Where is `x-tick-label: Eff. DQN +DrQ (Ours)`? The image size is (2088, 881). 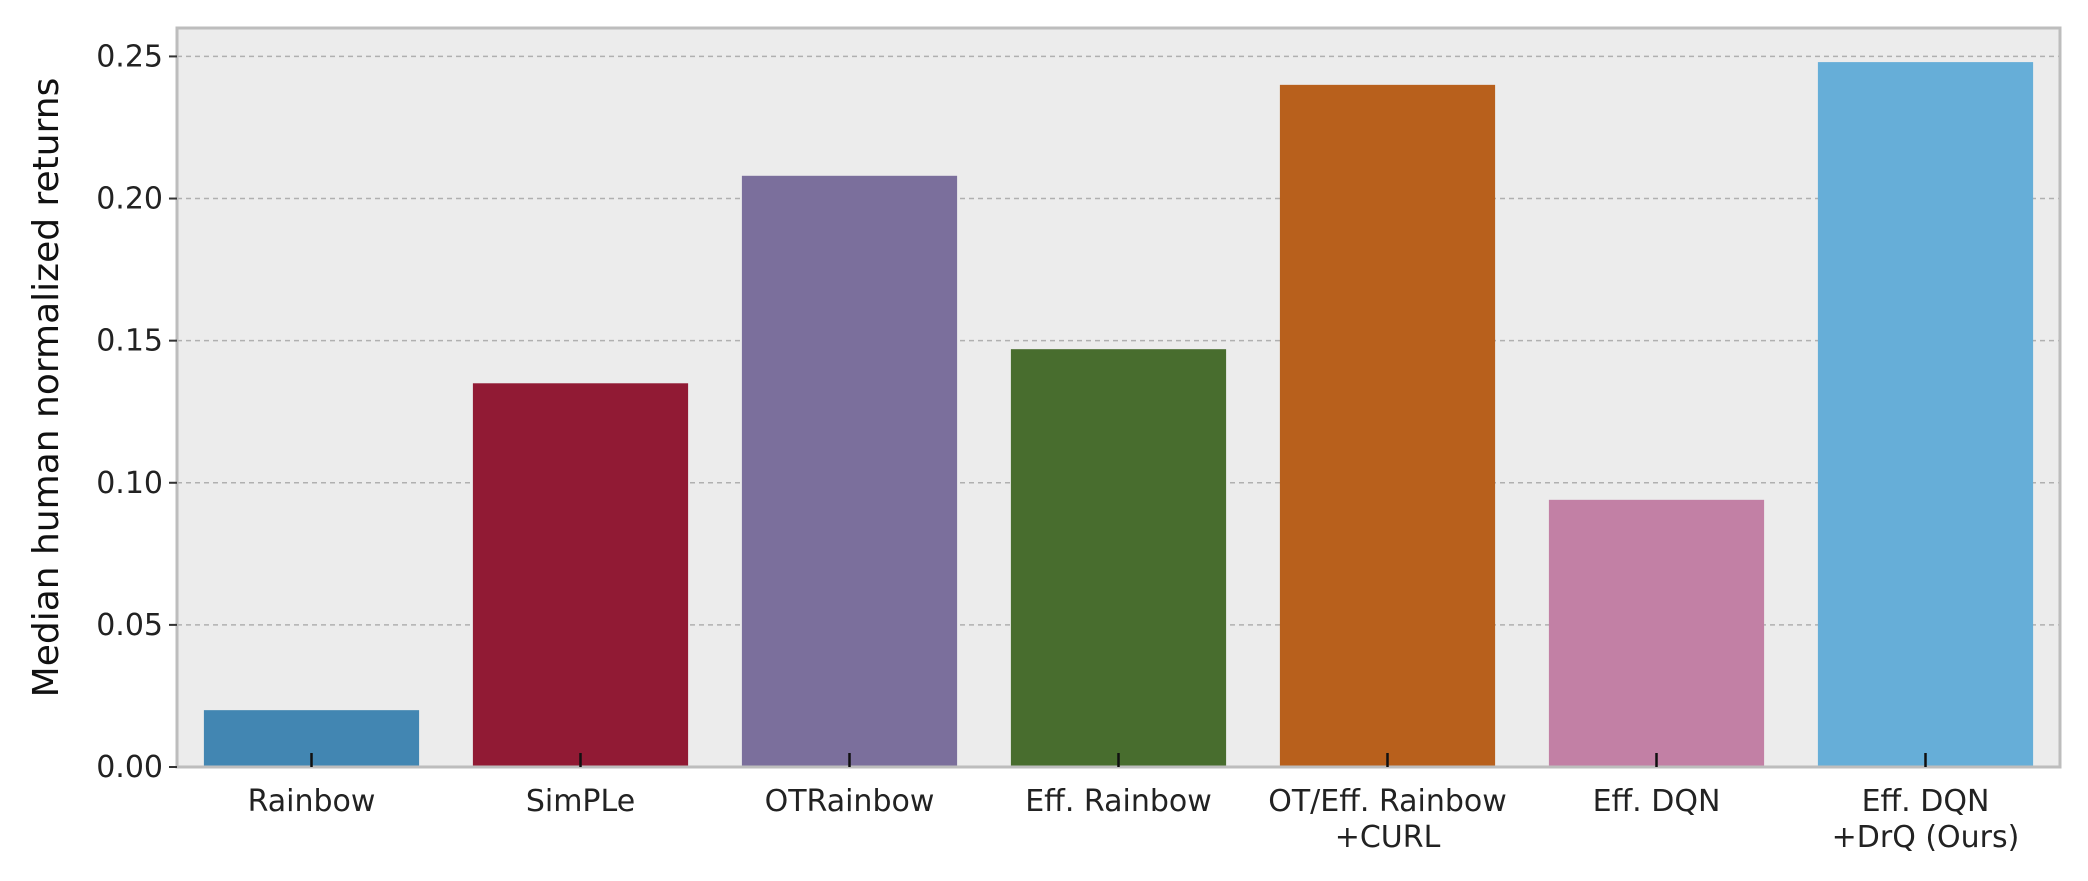
x-tick-label: Eff. DQN +DrQ (Ours) is located at coordinates (1926, 819).